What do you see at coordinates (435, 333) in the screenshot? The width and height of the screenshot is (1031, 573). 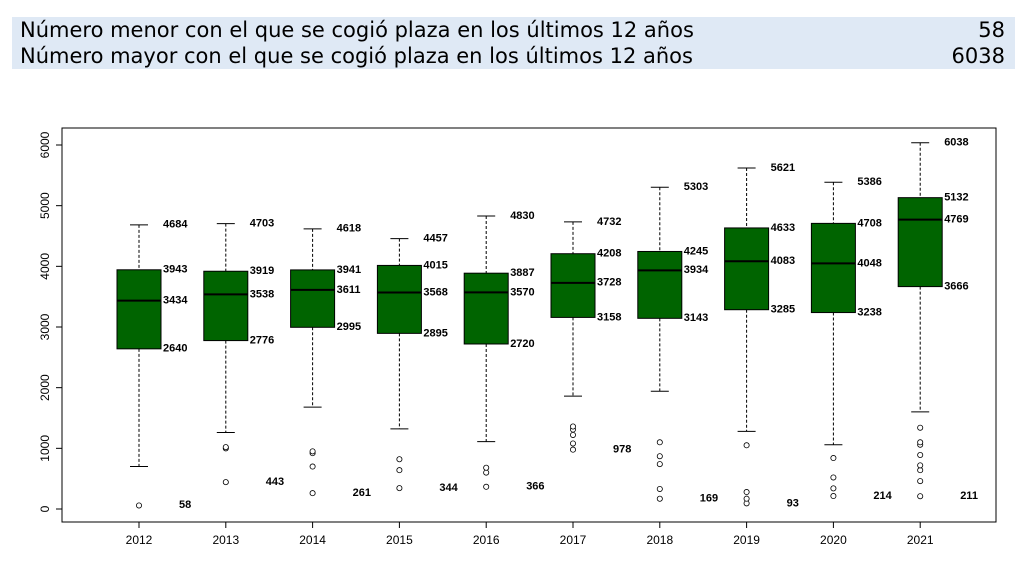 I see `label-q1: 2895` at bounding box center [435, 333].